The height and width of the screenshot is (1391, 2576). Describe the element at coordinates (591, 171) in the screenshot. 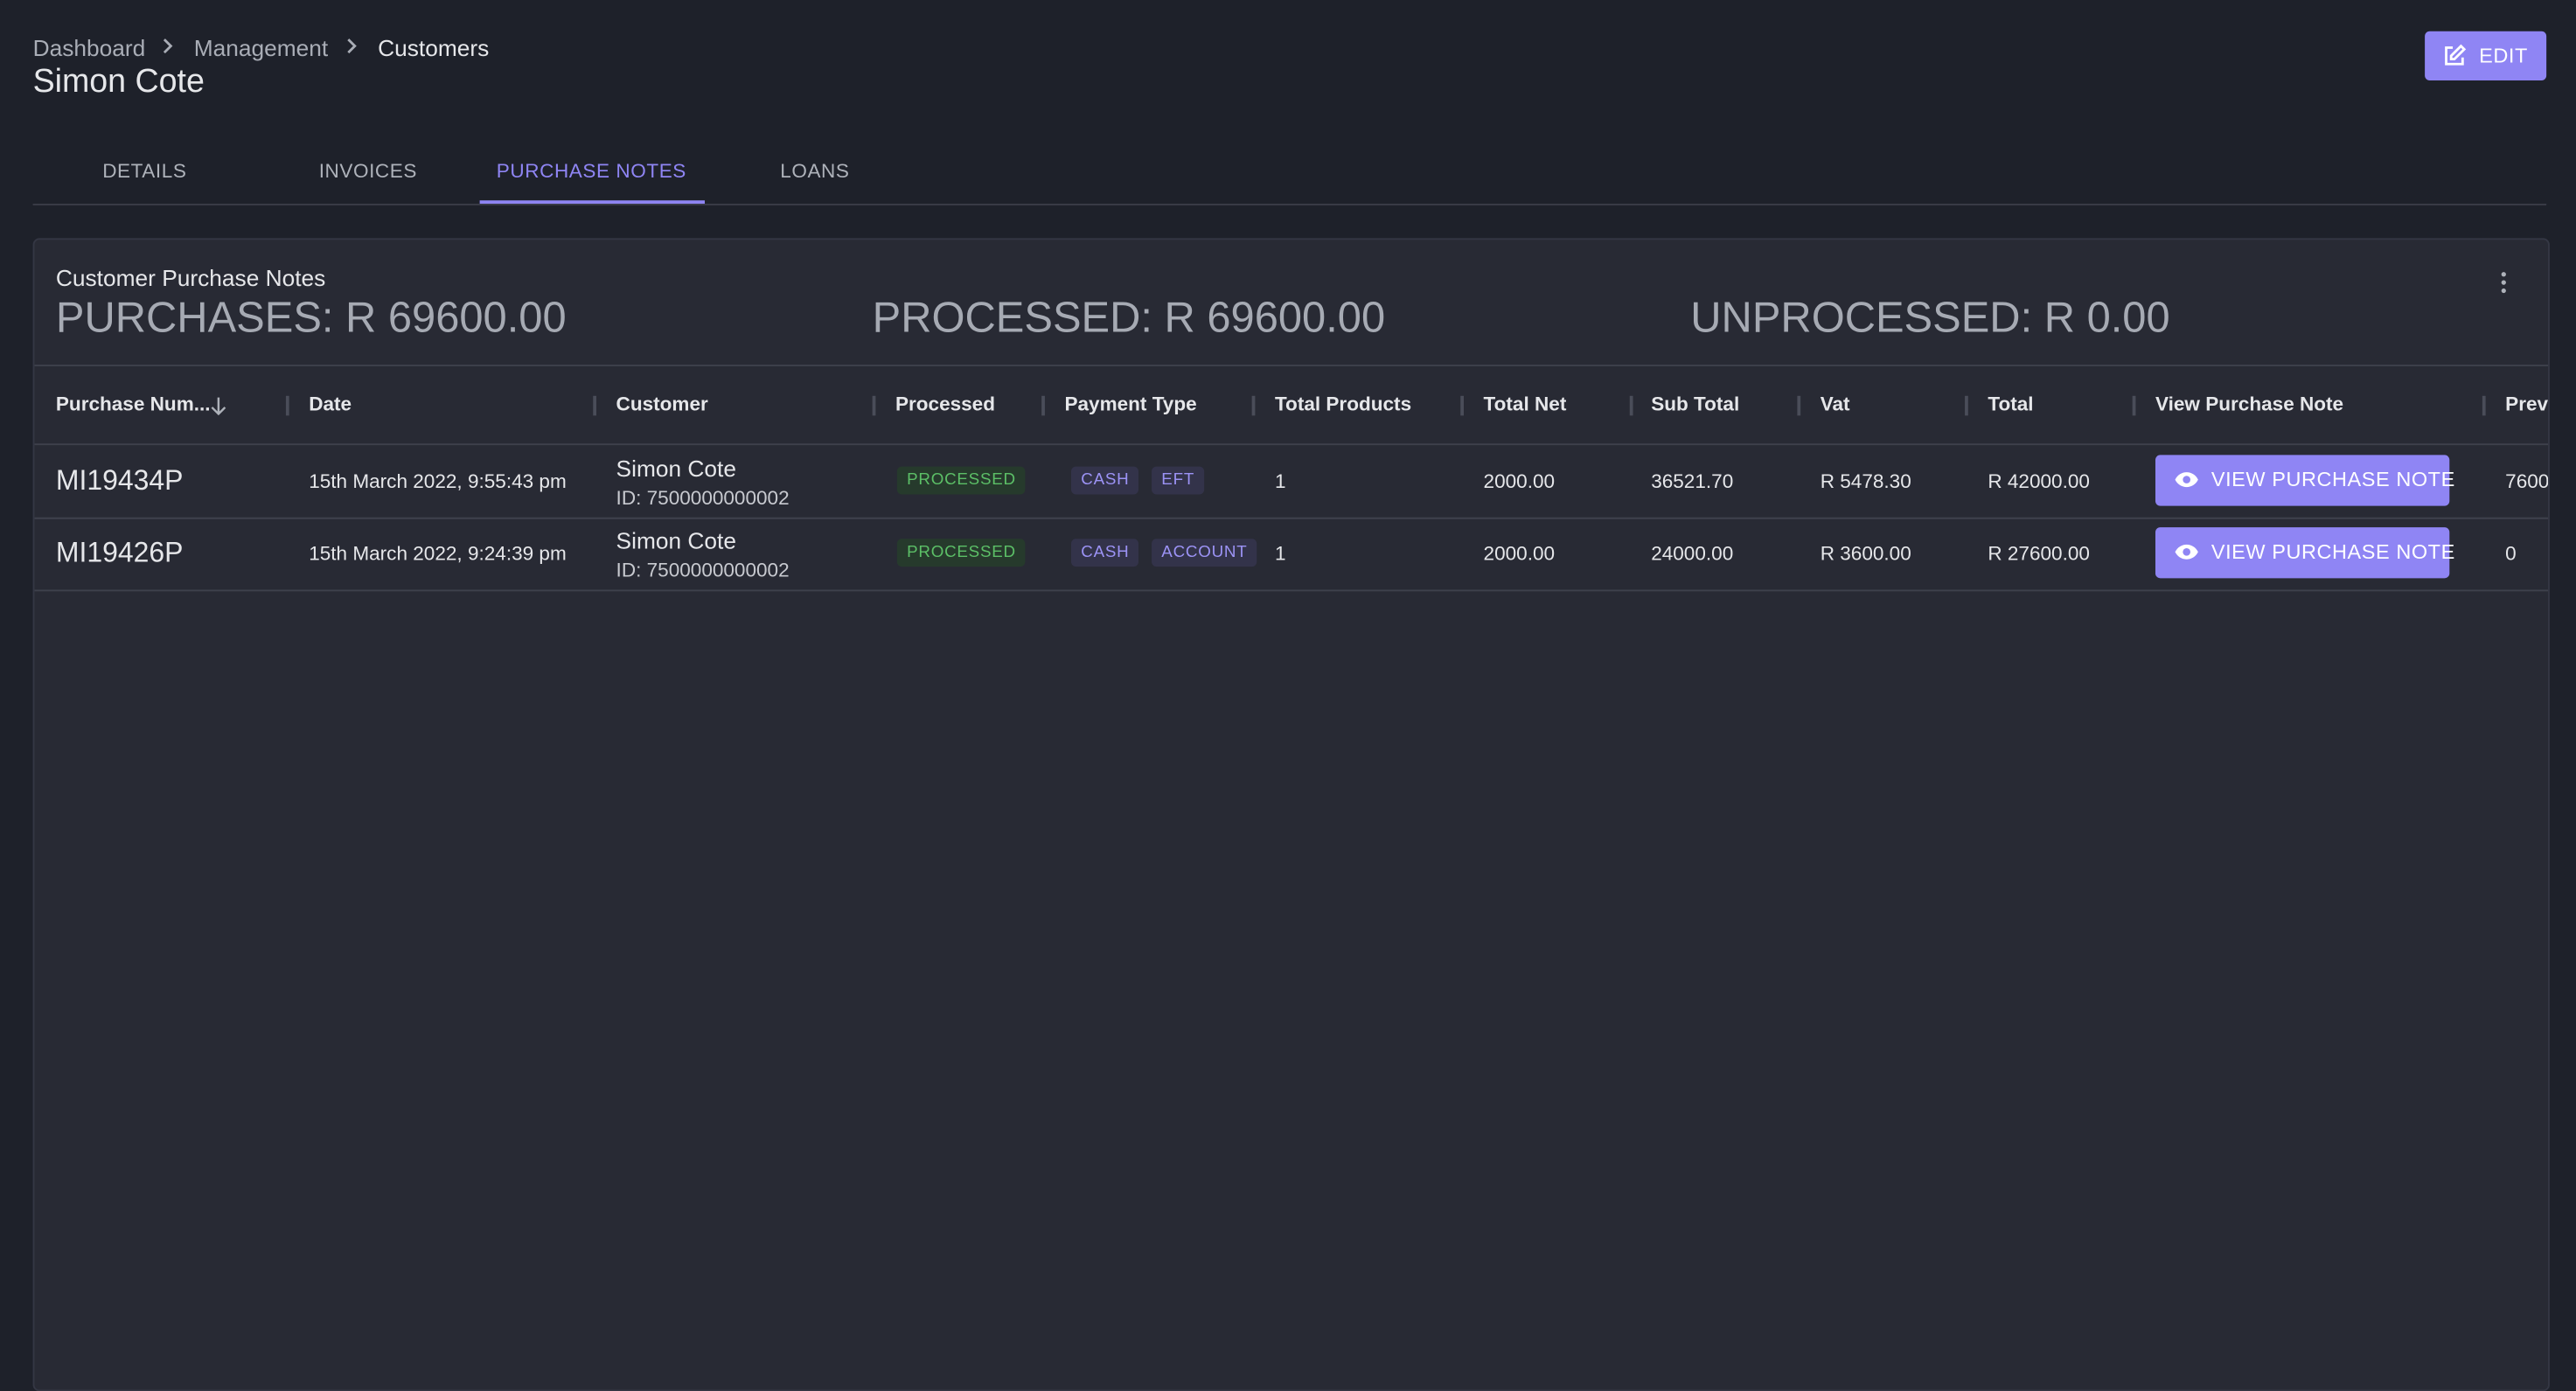

I see `tab-active: PURCHASE NOTES` at that location.